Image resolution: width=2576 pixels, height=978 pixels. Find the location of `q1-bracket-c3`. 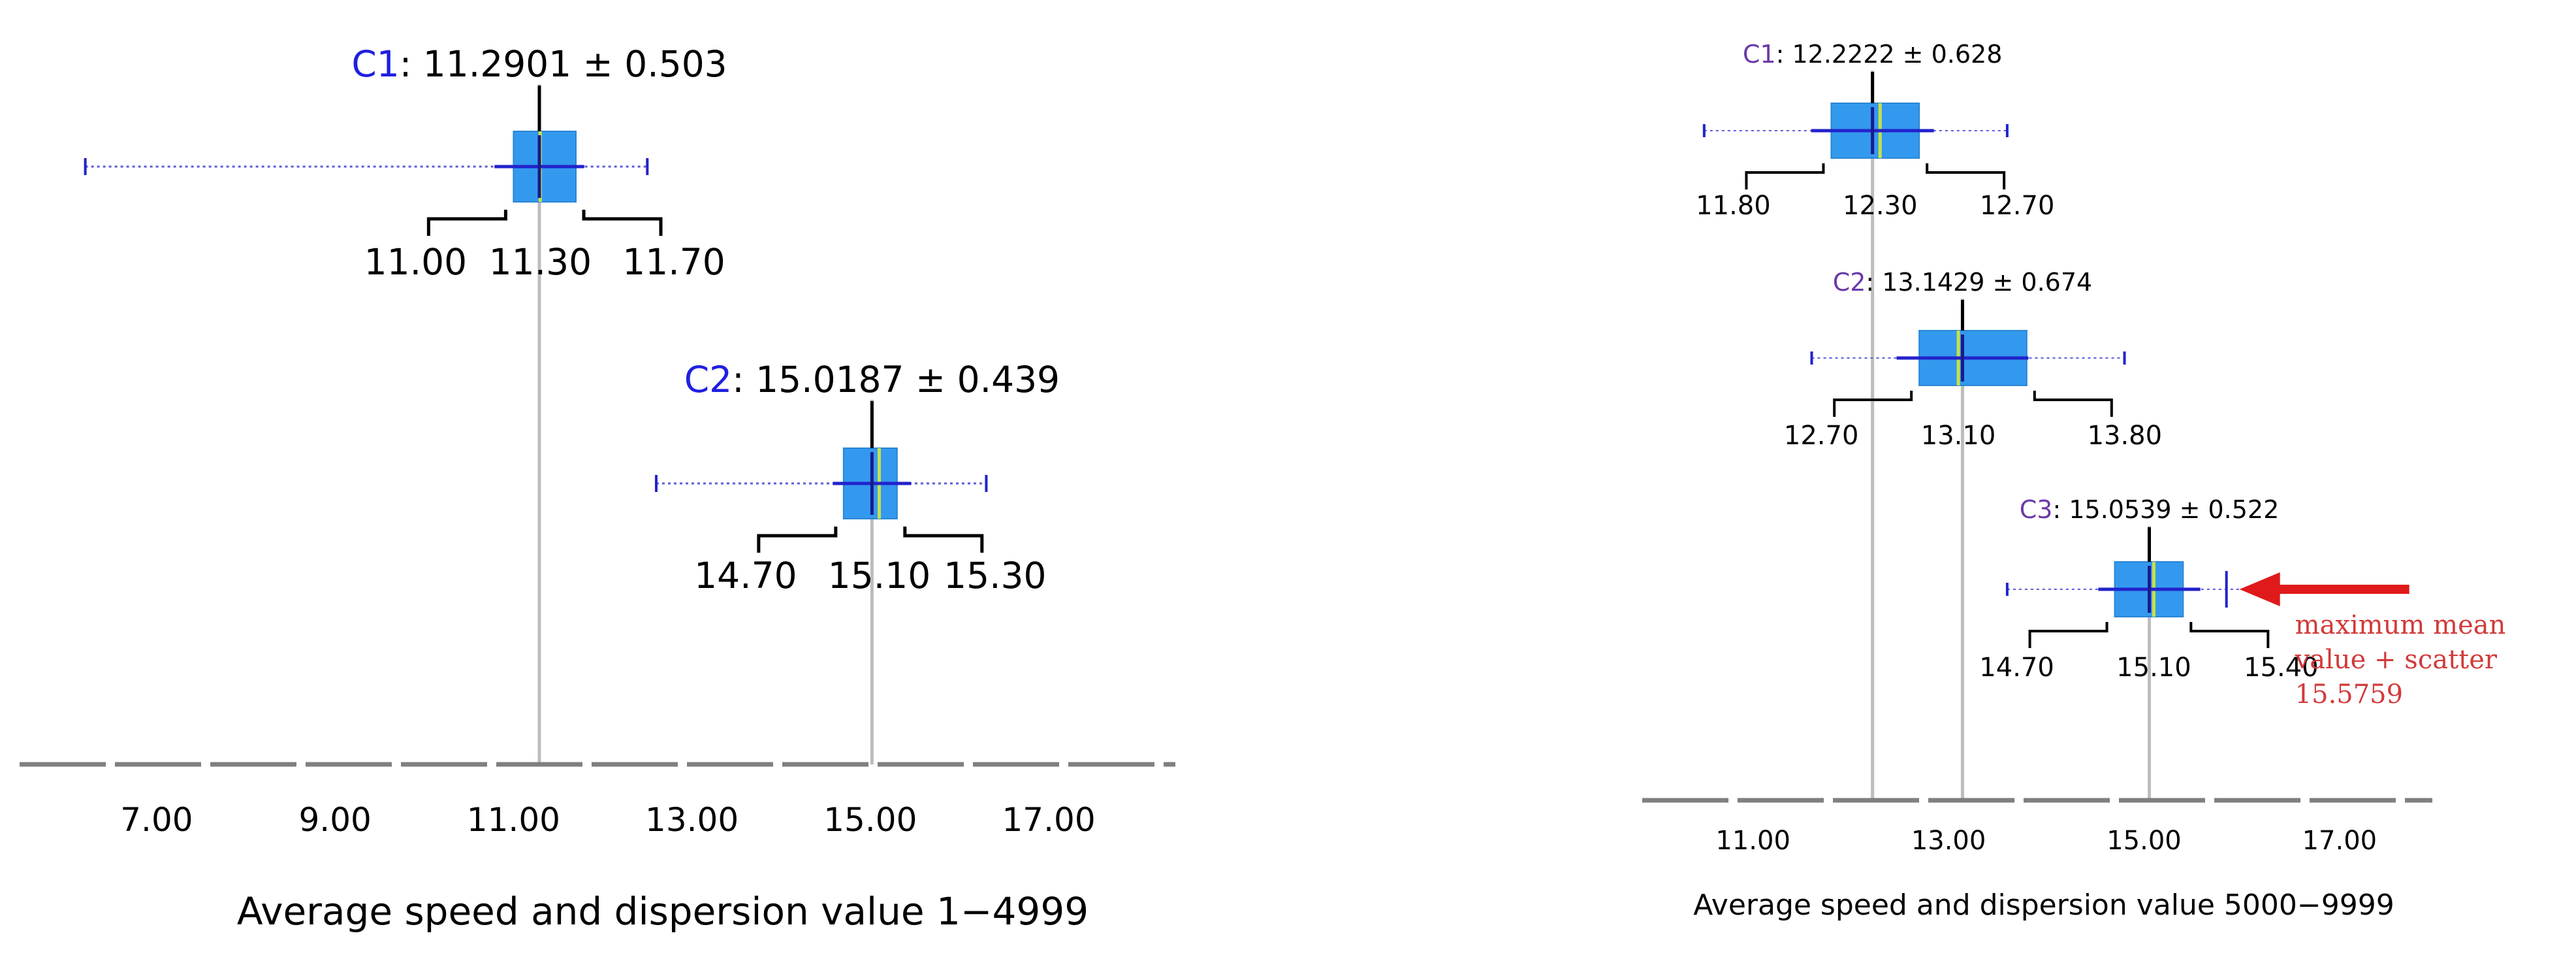

q1-bracket-c3 is located at coordinates (2068, 635).